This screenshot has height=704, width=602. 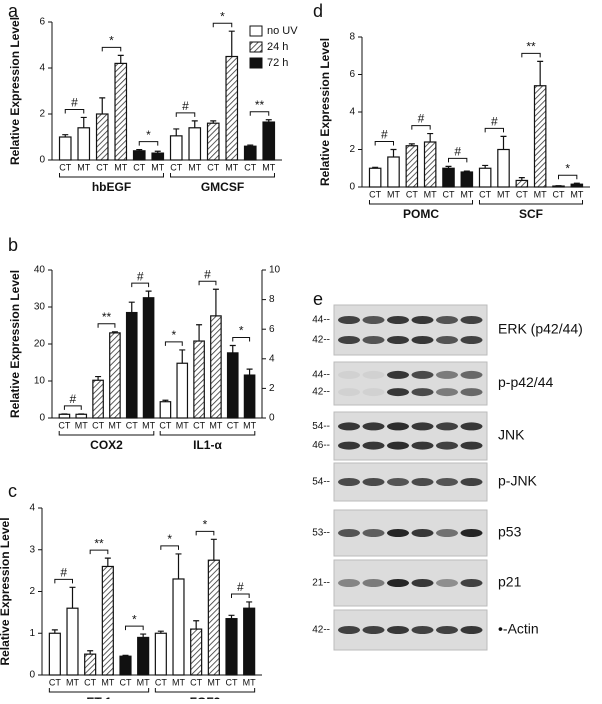 What do you see at coordinates (40, 344) in the screenshot?
I see `y-tick-label: 20` at bounding box center [40, 344].